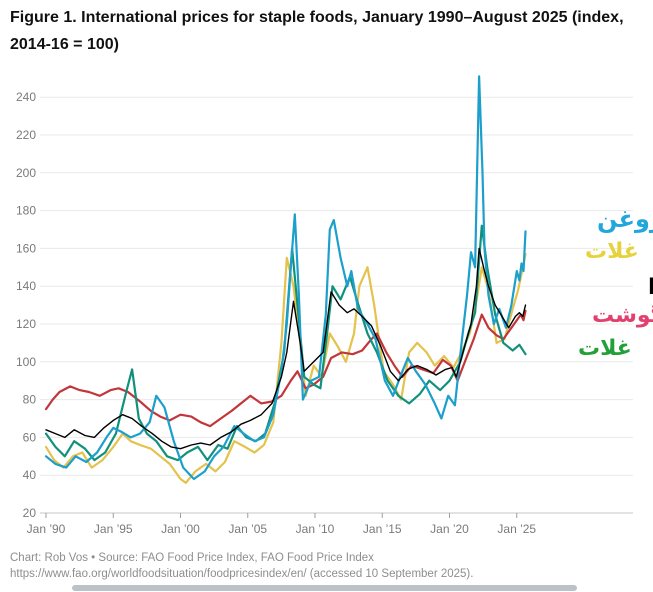 The image size is (653, 592). I want to click on horizontal-scrollbar-thumb, so click(324, 588).